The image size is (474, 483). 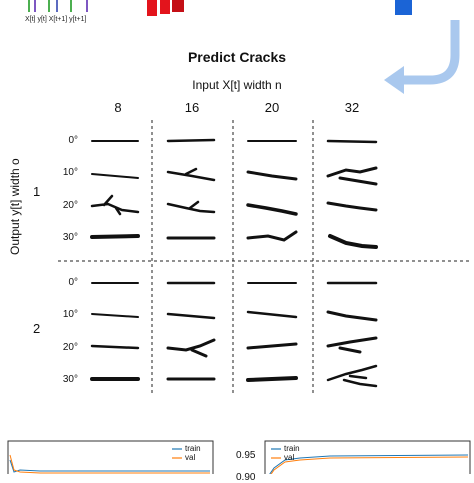 I want to click on right-chart-legend: train val, so click(x=292, y=453).